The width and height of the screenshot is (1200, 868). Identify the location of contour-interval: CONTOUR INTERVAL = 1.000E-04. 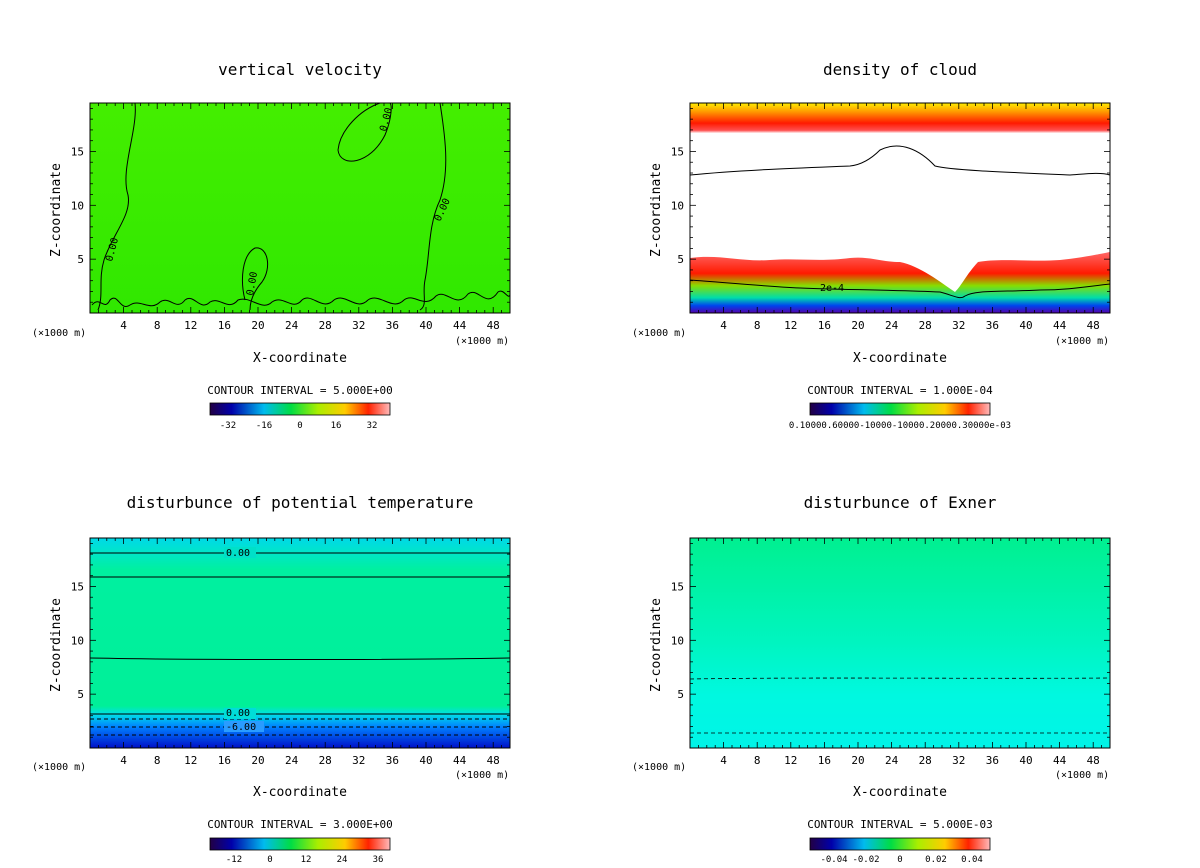
(900, 390).